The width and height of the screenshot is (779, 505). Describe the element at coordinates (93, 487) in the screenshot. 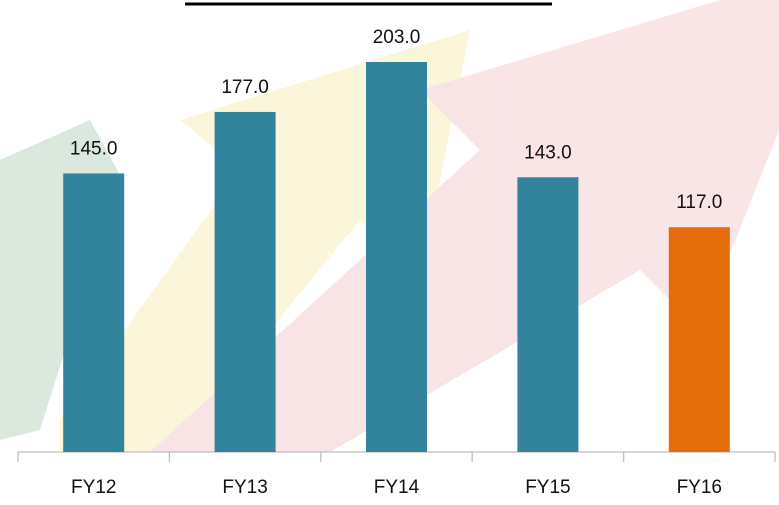

I see `x-tick-label: FY12` at that location.